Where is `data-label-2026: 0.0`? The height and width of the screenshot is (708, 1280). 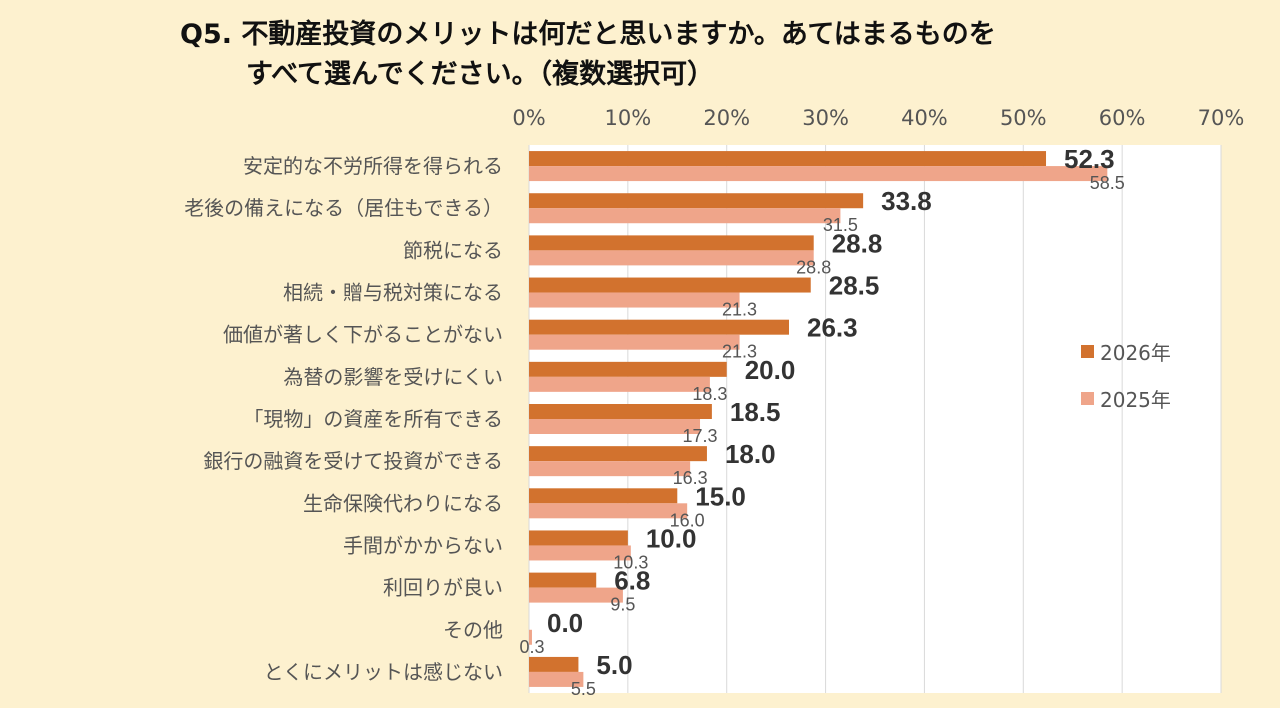 data-label-2026: 0.0 is located at coordinates (565, 623).